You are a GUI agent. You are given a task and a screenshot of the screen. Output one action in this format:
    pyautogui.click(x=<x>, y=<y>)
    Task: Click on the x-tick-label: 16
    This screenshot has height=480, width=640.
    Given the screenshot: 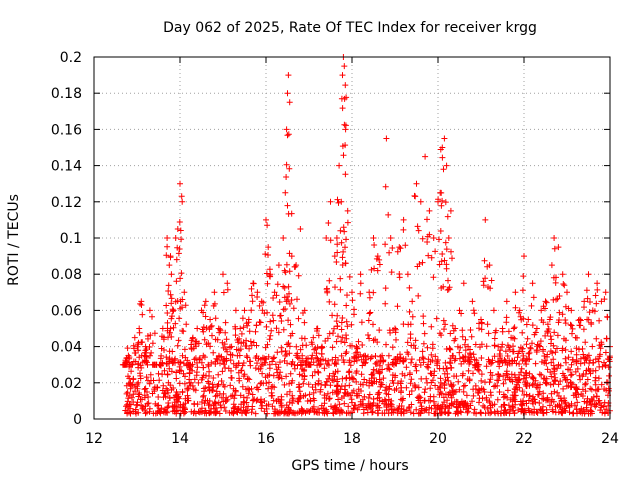 What is the action you would take?
    pyautogui.click(x=266, y=439)
    